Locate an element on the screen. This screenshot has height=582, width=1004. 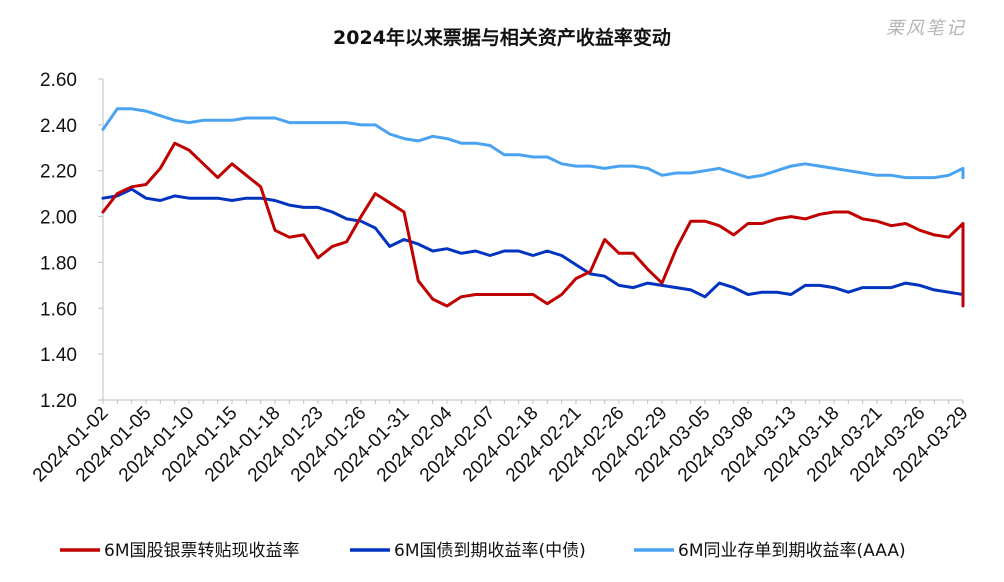
legend-item-treasury-yield: 6M国债到期收益率(中债) is located at coordinates (468, 551).